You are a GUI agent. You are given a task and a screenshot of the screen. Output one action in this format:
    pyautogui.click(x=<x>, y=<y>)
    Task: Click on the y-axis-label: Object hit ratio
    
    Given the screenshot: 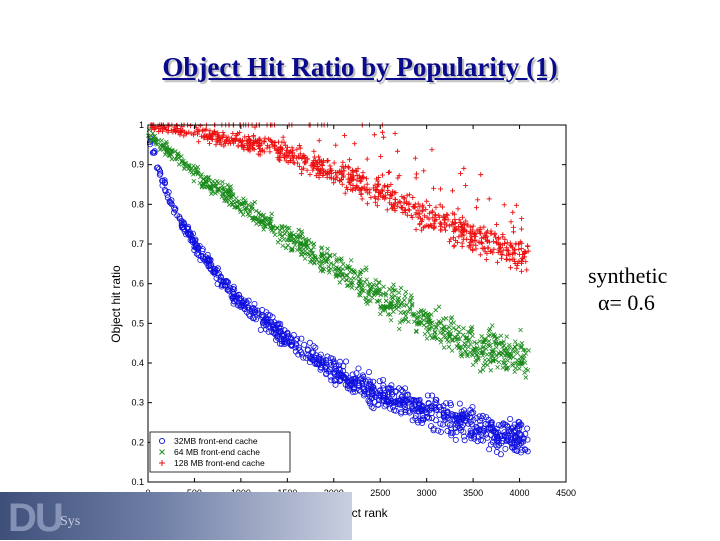 What is the action you would take?
    pyautogui.click(x=116, y=304)
    